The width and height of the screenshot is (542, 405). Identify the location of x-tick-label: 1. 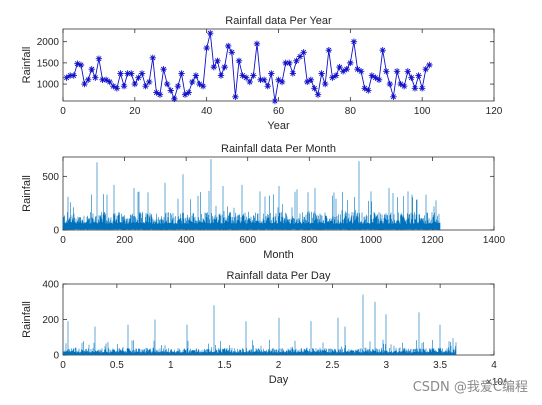
(171, 365).